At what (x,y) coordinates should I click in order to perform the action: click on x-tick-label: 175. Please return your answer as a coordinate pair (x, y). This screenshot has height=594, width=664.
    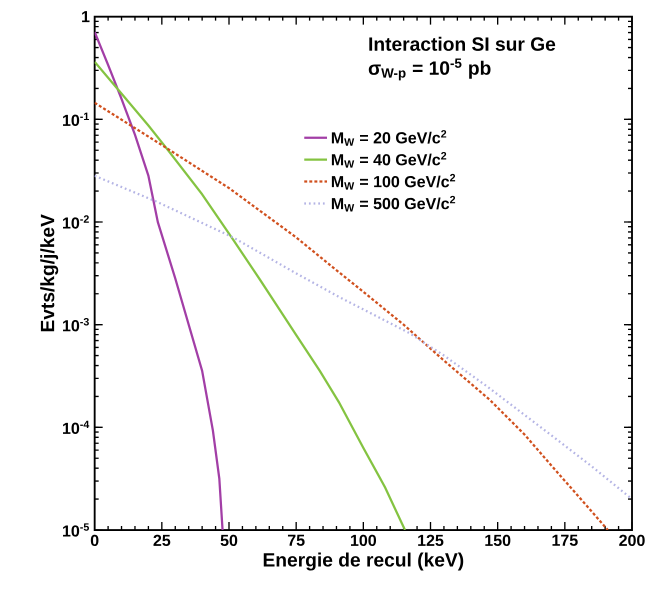
    Looking at the image, I should click on (565, 540).